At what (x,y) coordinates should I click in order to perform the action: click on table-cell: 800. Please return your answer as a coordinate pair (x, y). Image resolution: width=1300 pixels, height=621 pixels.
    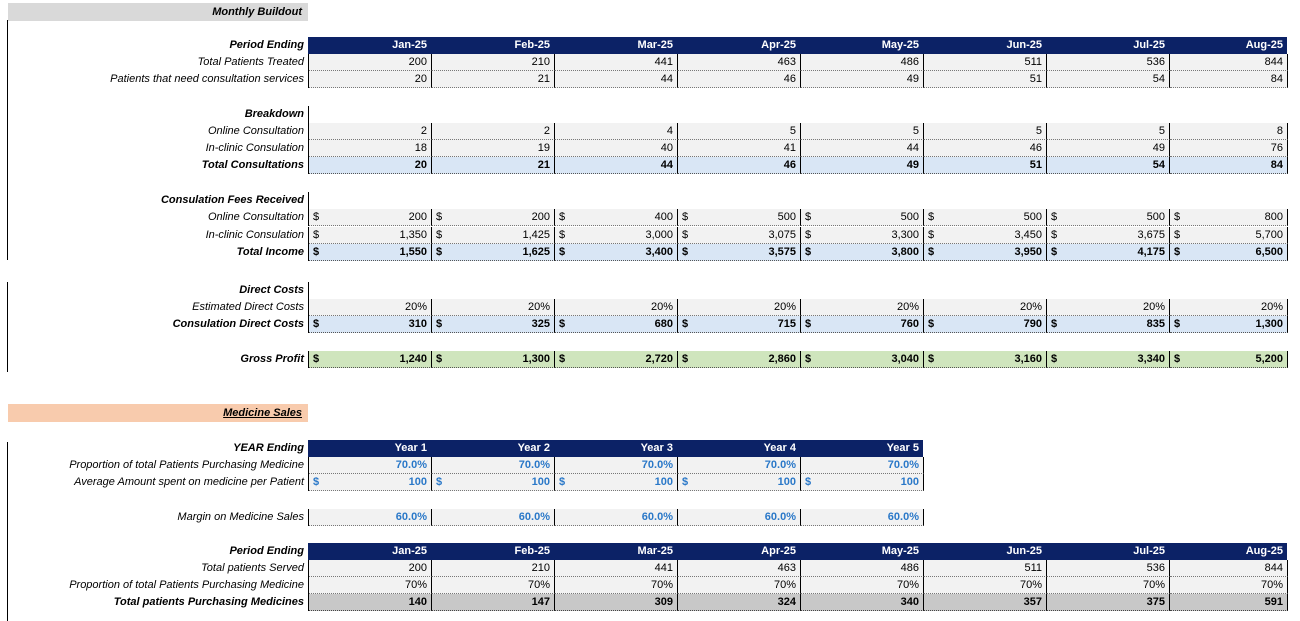
    Looking at the image, I should click on (1229, 217).